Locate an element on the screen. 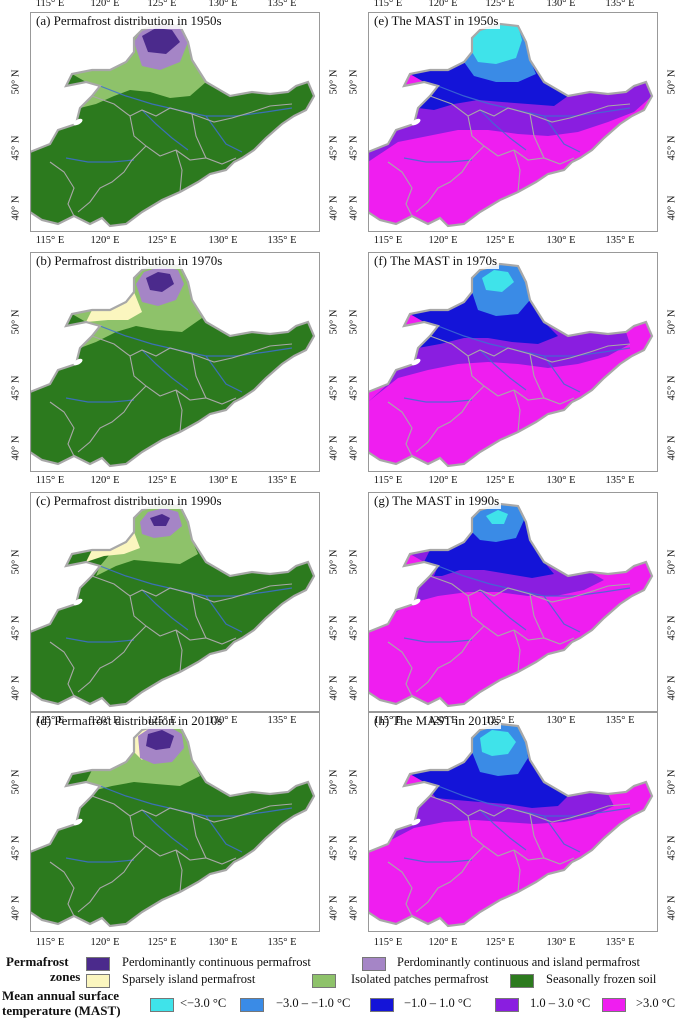  legend-label-sparsely-island: Sparsely island permafrost is located at coordinates (189, 979).